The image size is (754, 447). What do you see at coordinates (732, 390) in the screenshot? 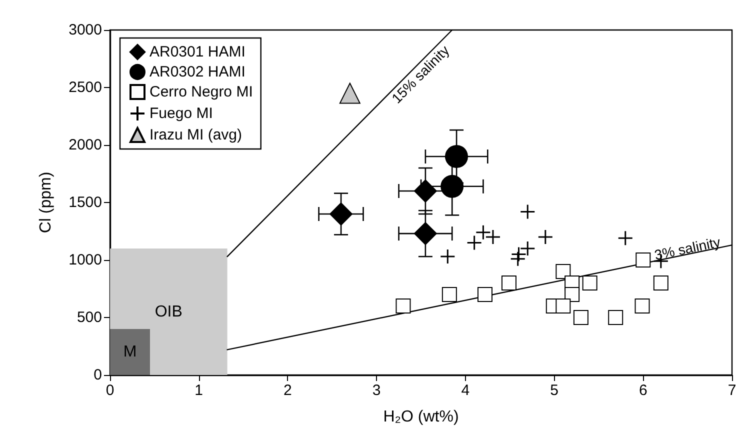
I see `x-tick-label: 7` at bounding box center [732, 390].